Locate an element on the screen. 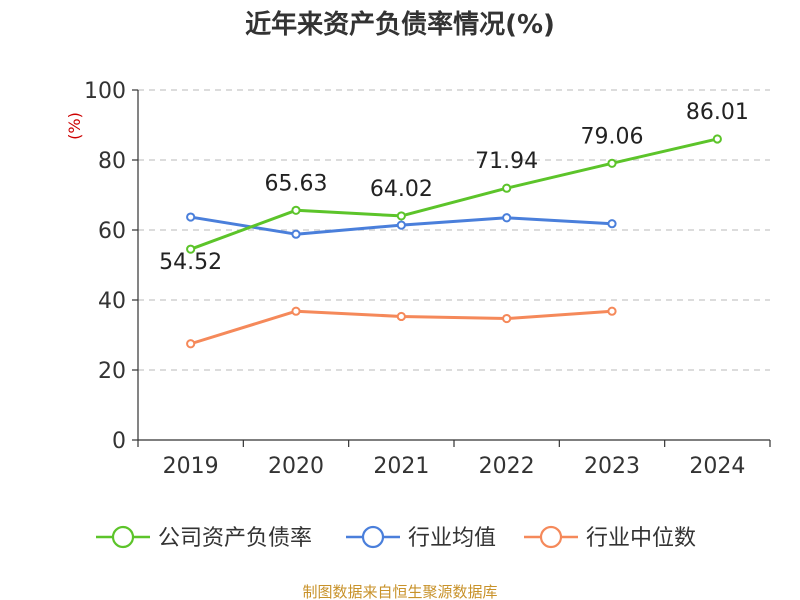 Image resolution: width=800 pixels, height=600 pixels. x-tick-label: 2019 is located at coordinates (191, 466).